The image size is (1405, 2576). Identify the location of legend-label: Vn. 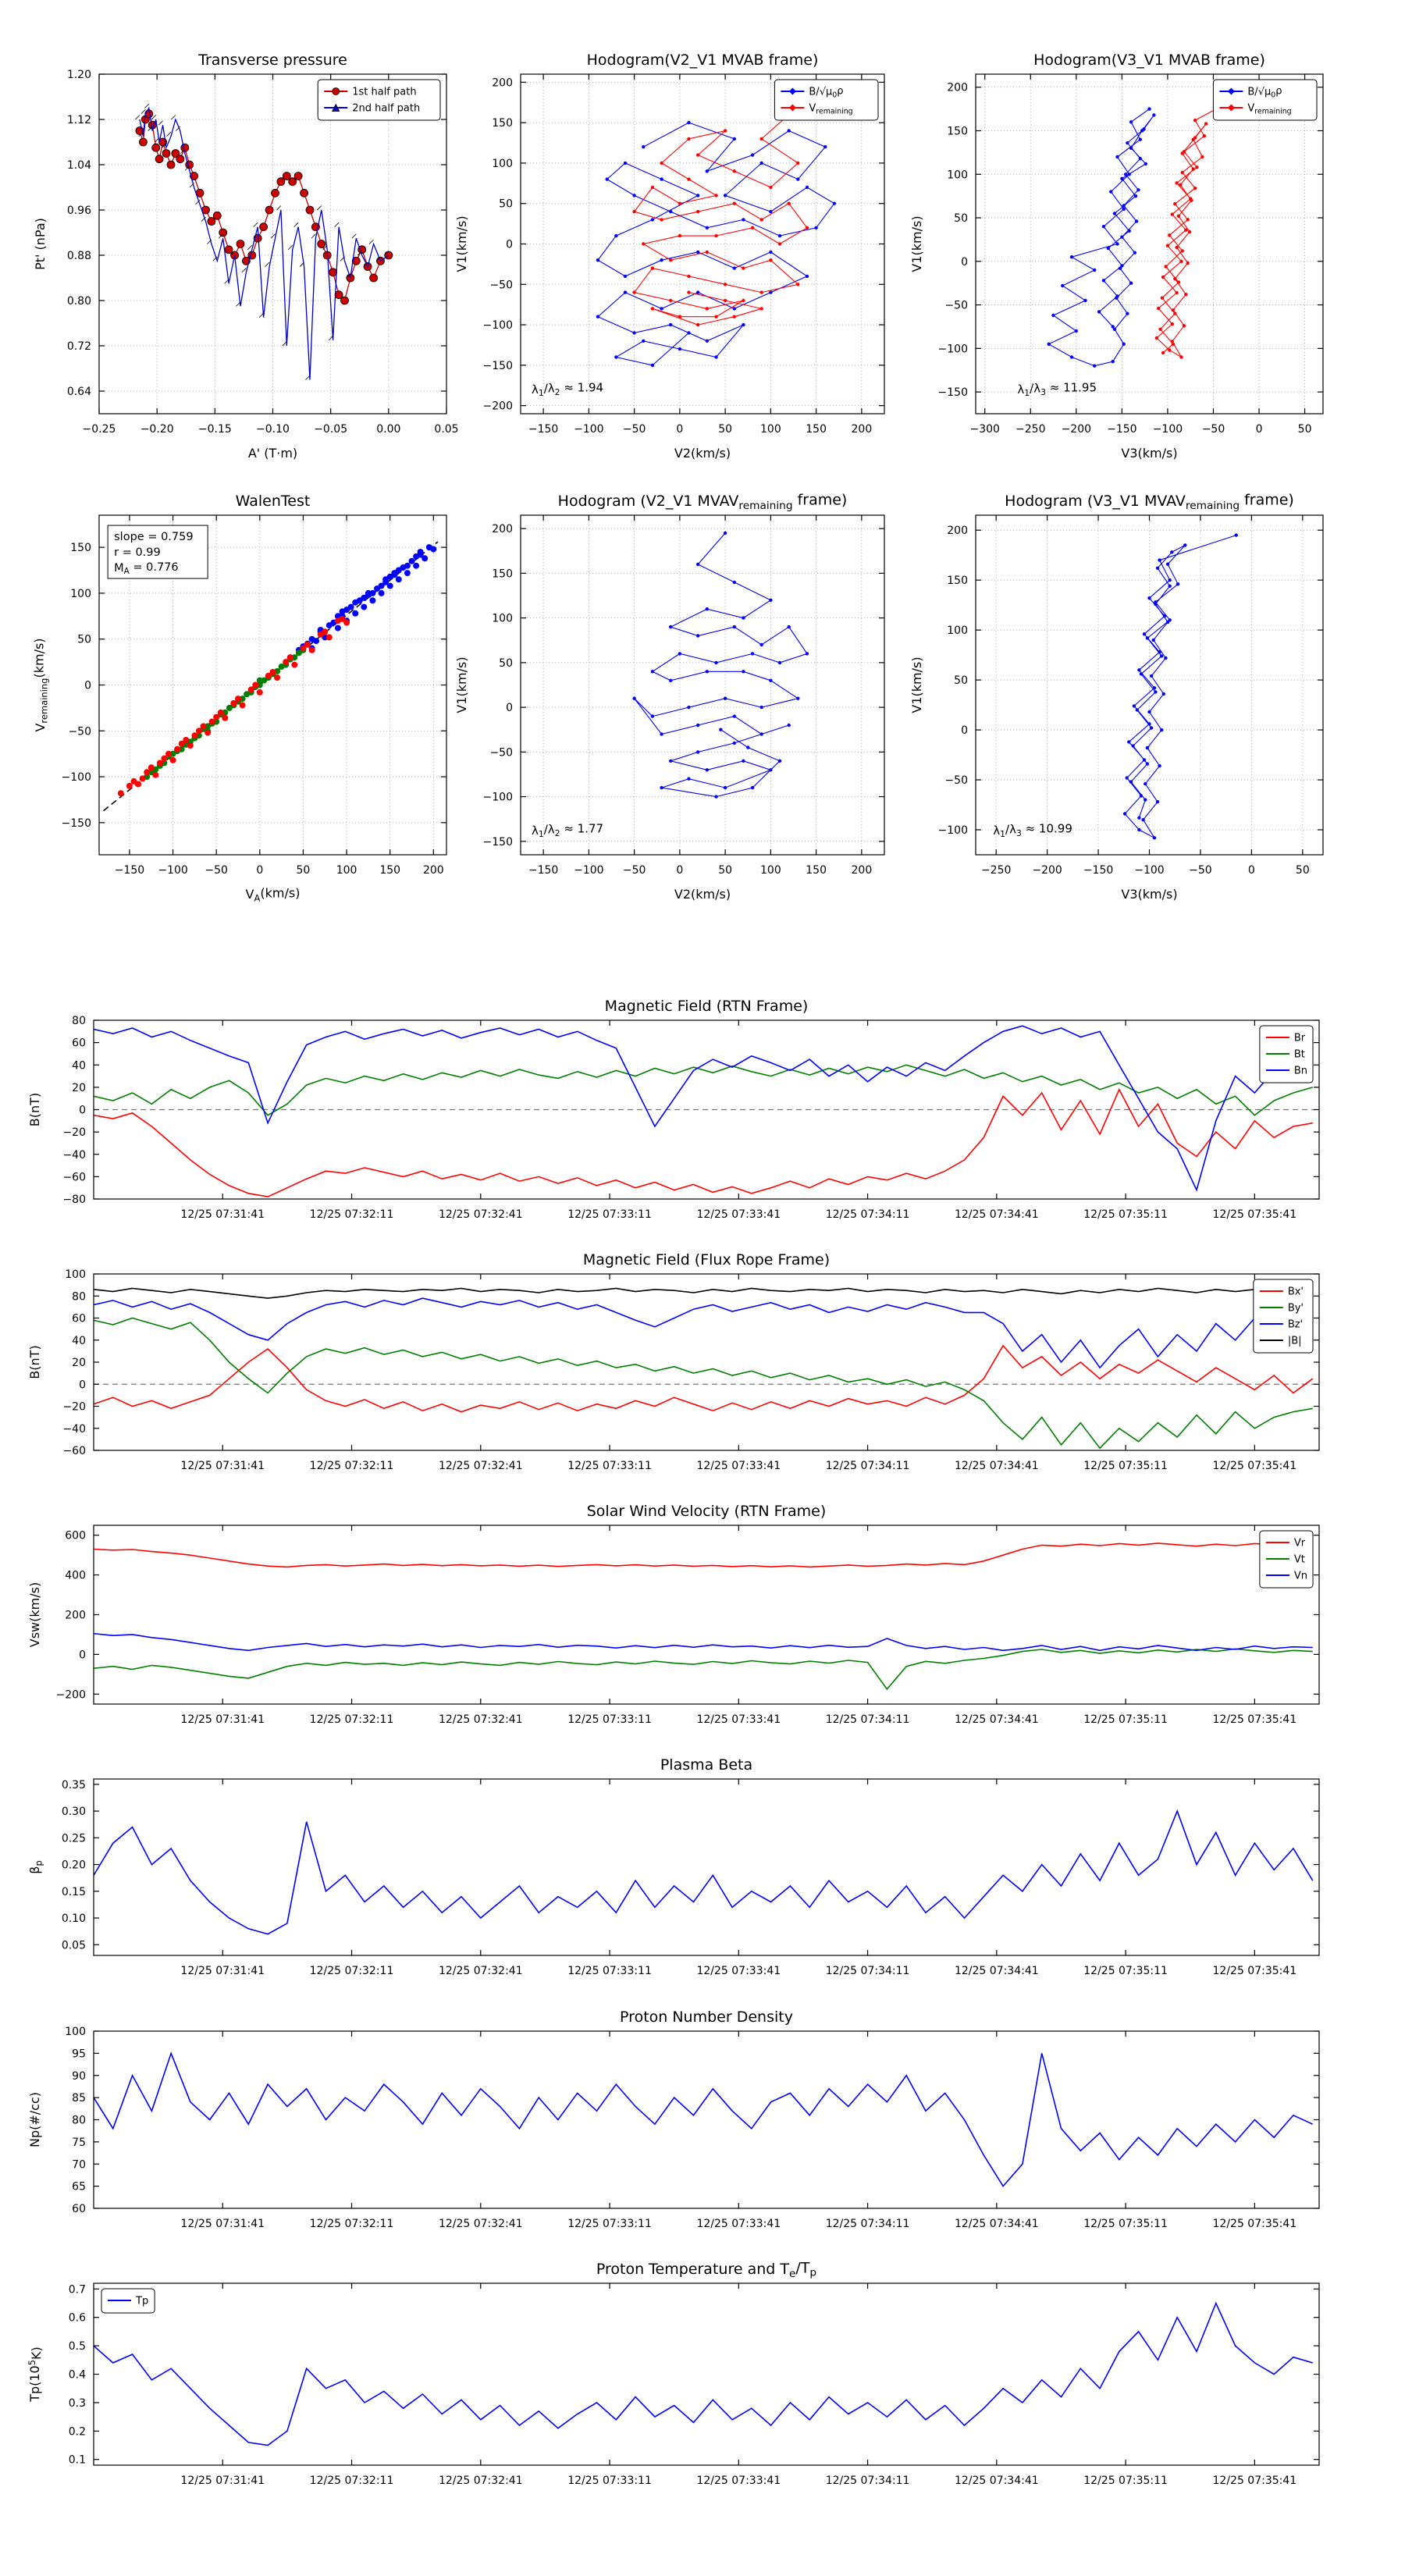
(1300, 1576).